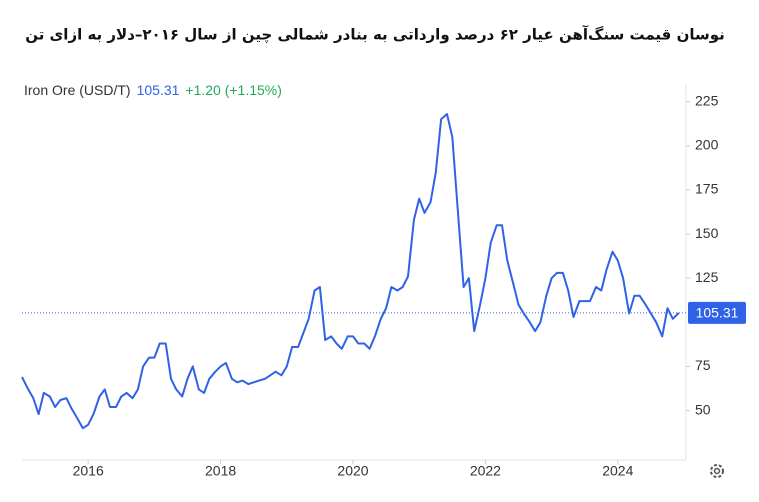  Describe the element at coordinates (707, 233) in the screenshot. I see `y-tick-label: 150` at that location.